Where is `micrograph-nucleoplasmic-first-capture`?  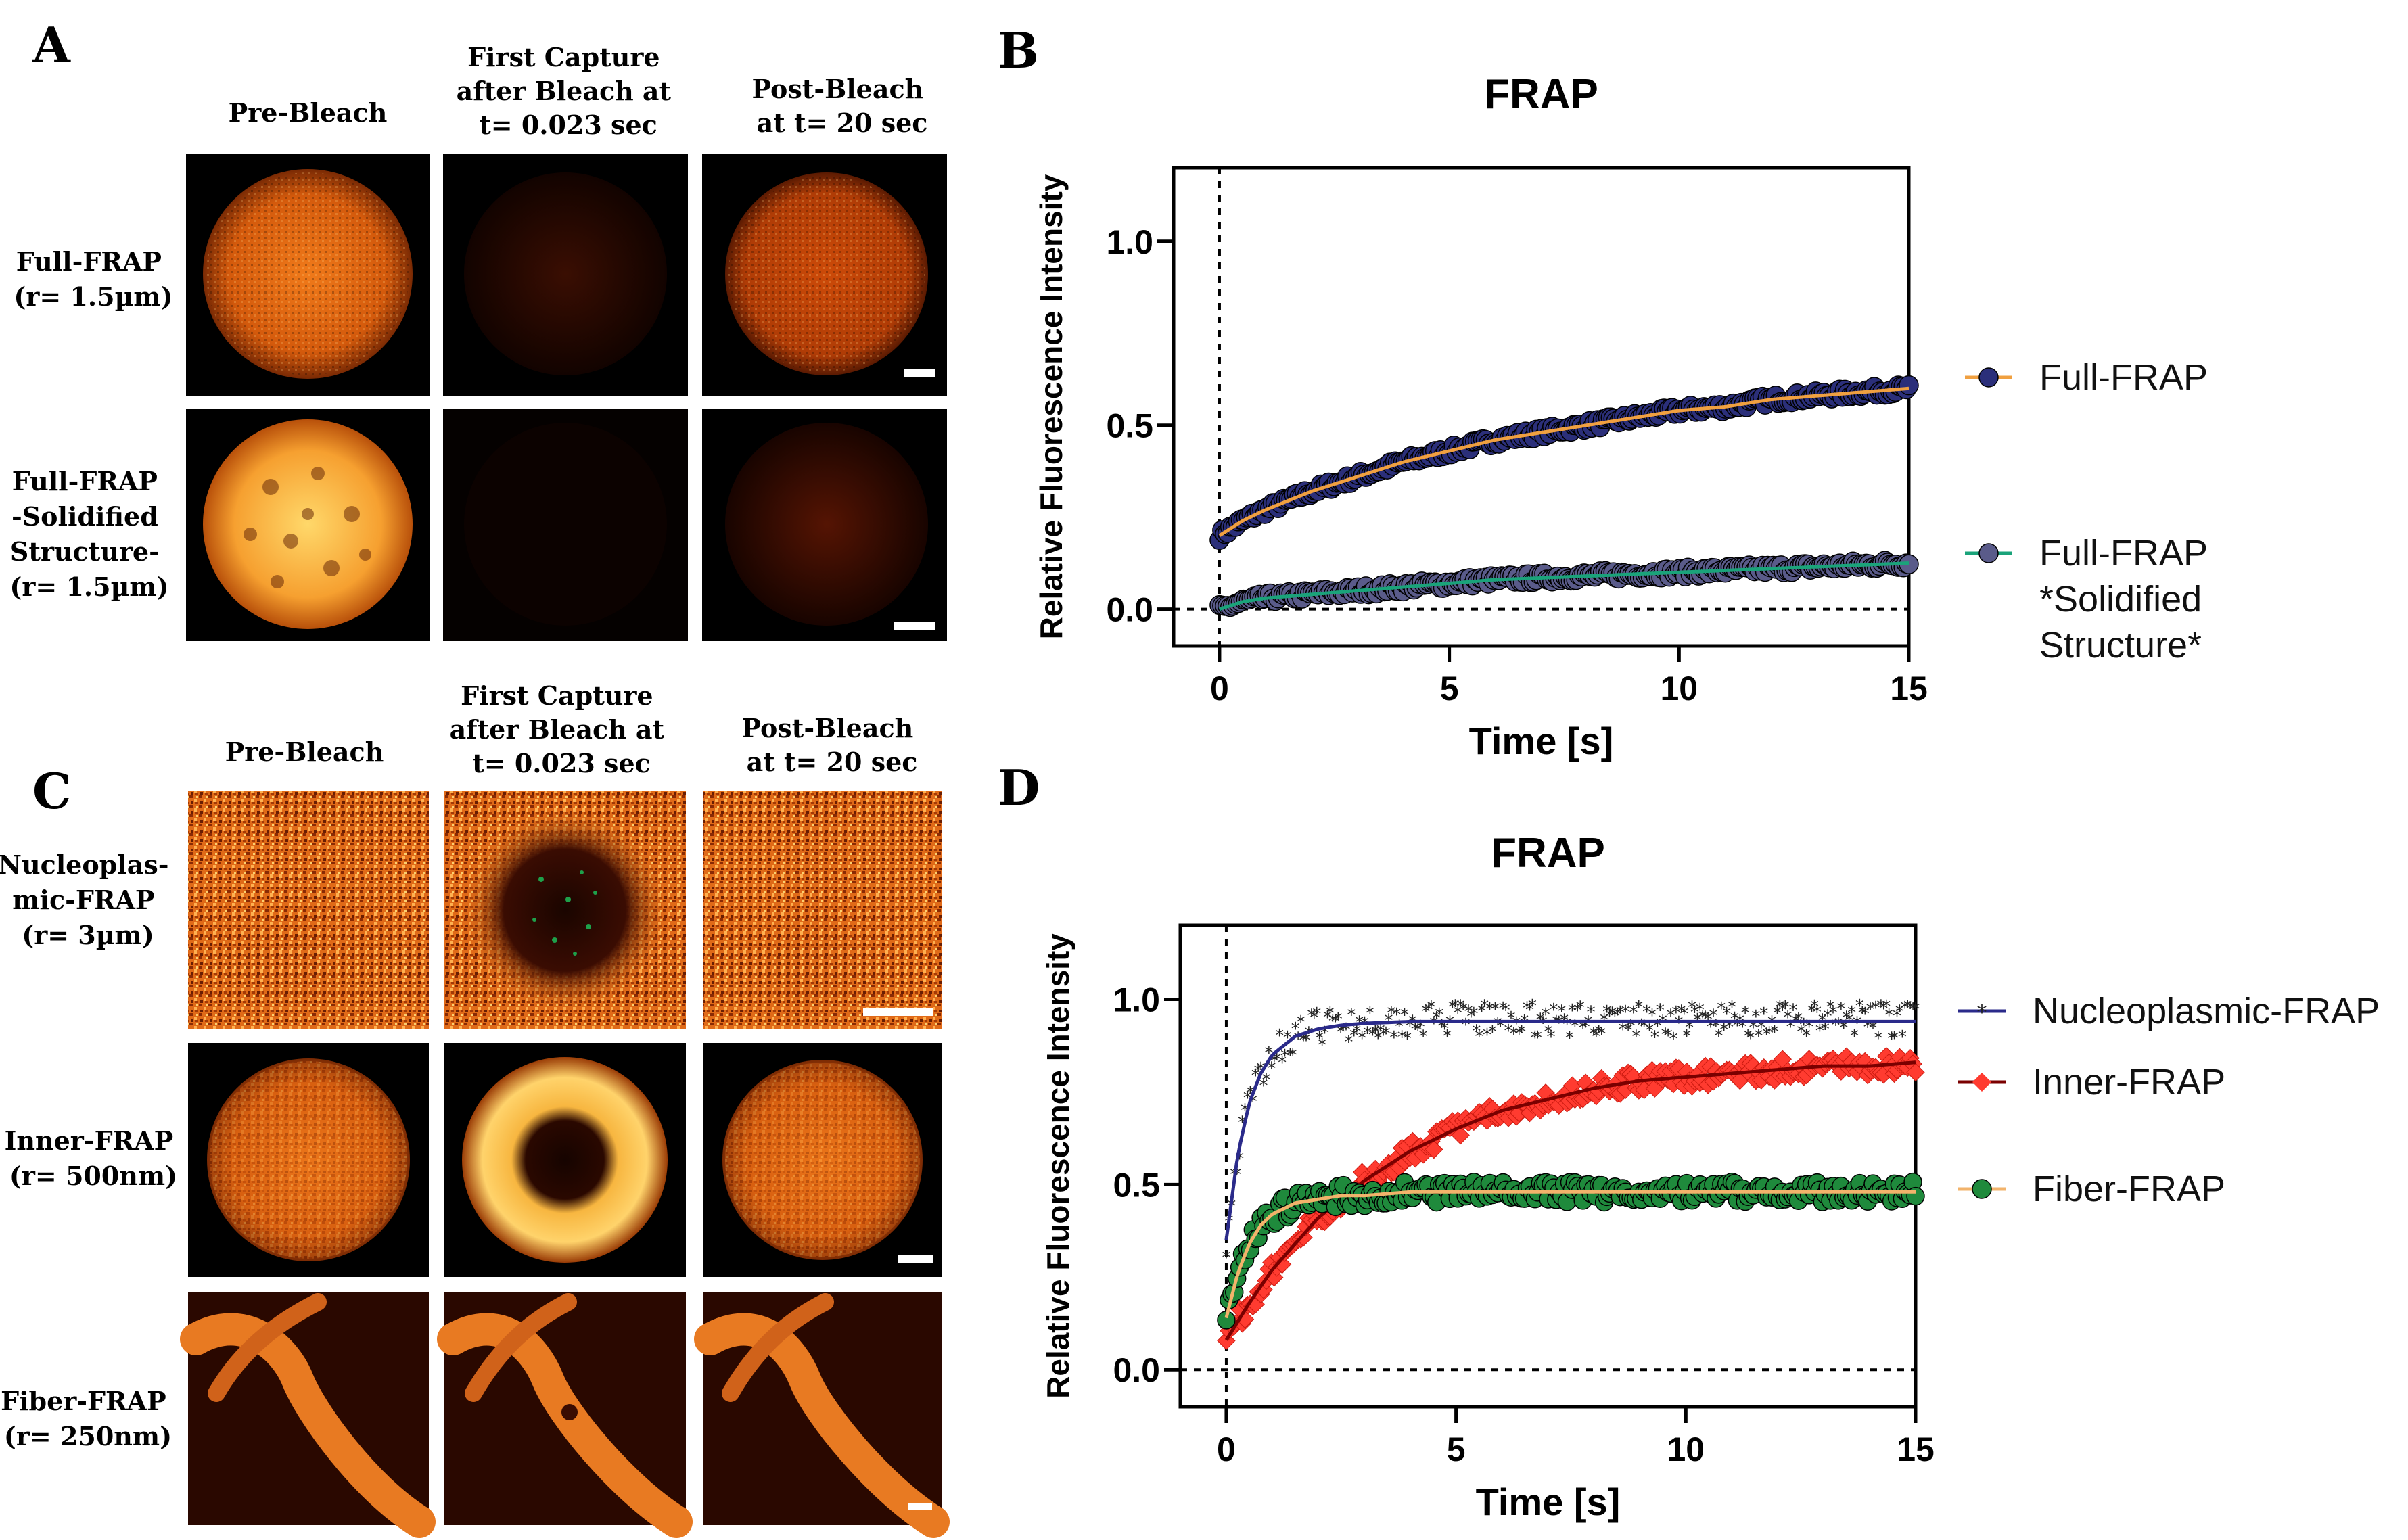 micrograph-nucleoplasmic-first-capture is located at coordinates (565, 910).